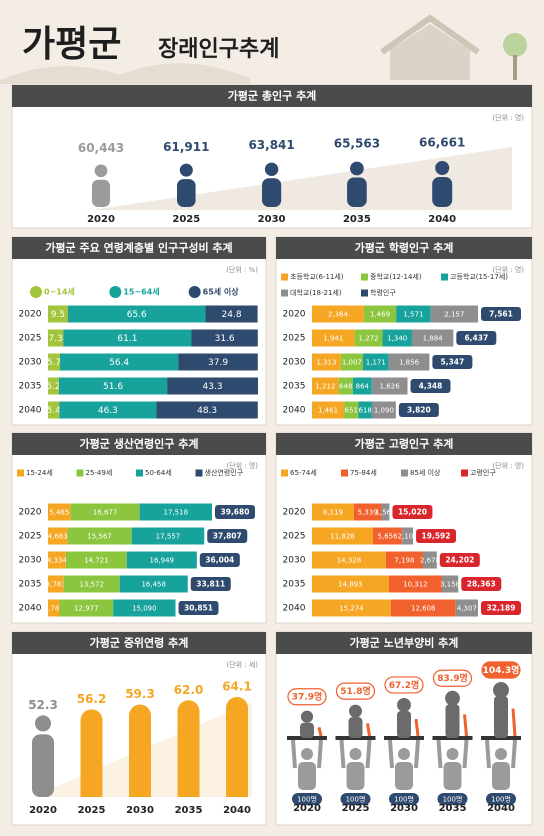  I want to click on value-label: 63,841, so click(271, 145).